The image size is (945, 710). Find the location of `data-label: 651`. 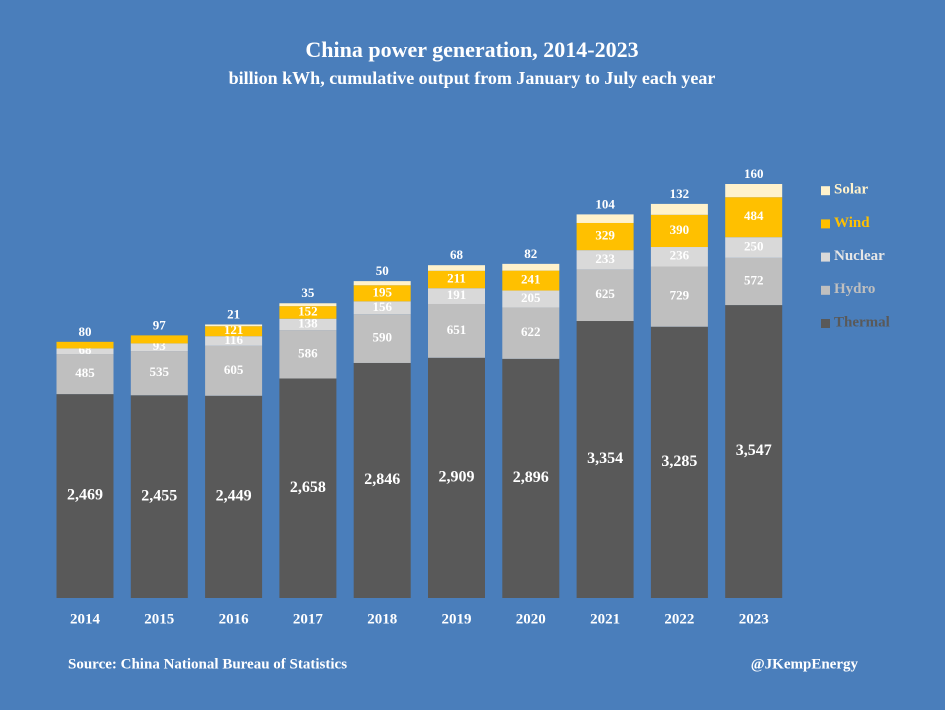

data-label: 651 is located at coordinates (457, 329).